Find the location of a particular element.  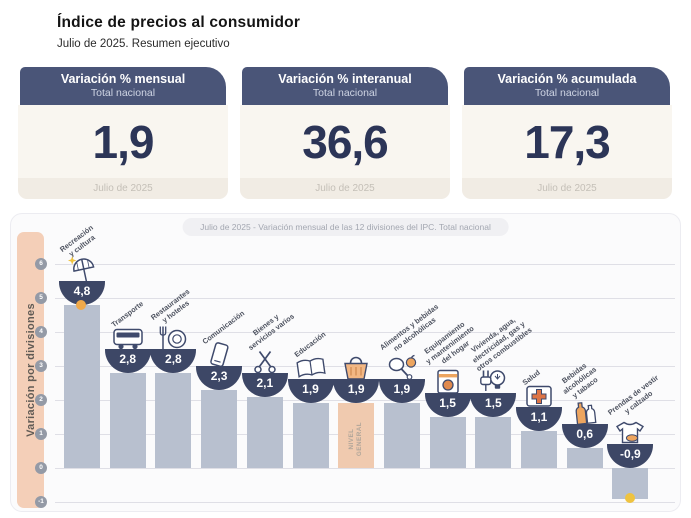

y-axis-tick: 1 is located at coordinates (41, 434).